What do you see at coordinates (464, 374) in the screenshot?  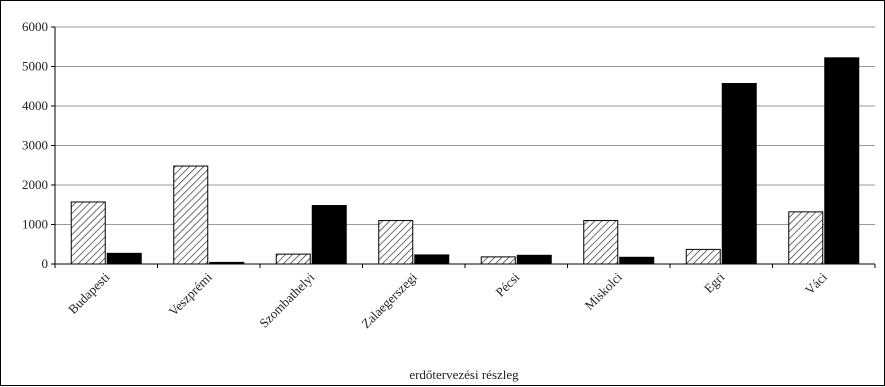 I see `x-axis-title: erdőtervezési részleg` at bounding box center [464, 374].